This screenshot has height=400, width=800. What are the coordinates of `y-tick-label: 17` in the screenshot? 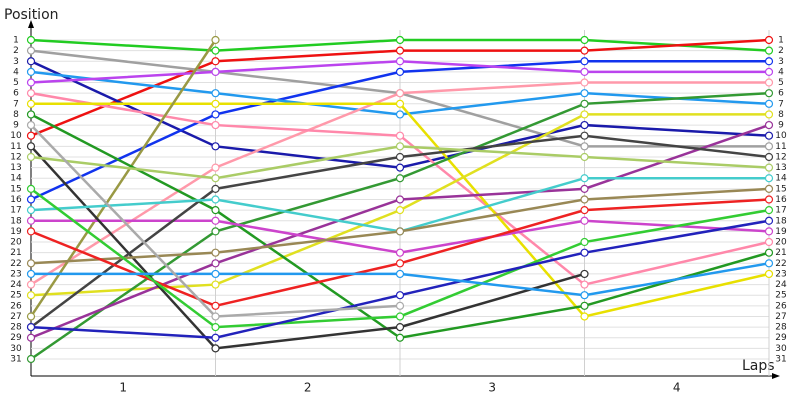 It's located at (15, 211).